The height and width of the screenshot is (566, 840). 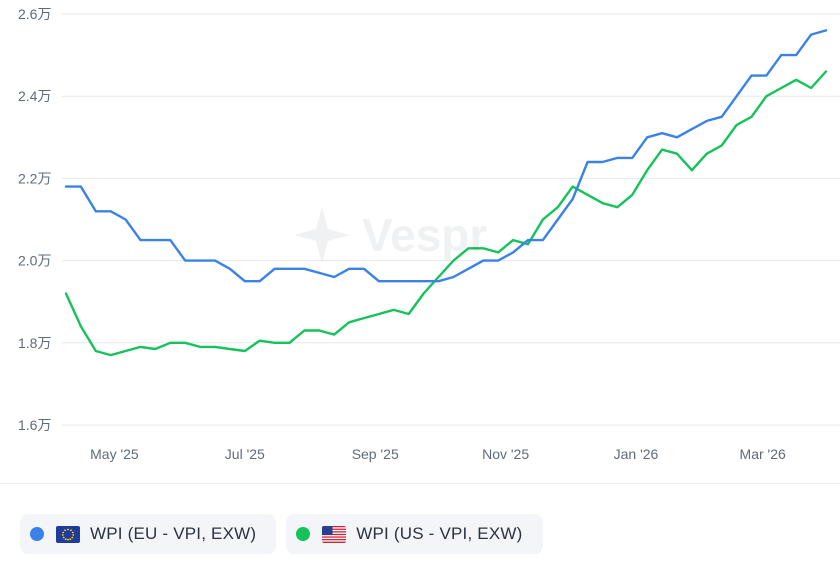 I want to click on legend-item-eu: WPI (EU - VPI, EXW), so click(x=148, y=534).